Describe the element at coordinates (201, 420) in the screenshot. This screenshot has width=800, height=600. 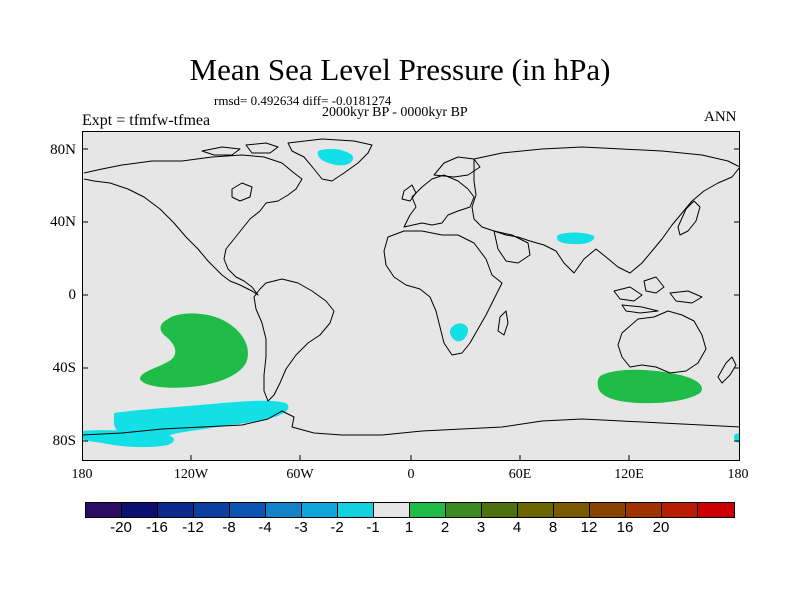
I see `anomaly-cyan-southern-ocean` at that location.